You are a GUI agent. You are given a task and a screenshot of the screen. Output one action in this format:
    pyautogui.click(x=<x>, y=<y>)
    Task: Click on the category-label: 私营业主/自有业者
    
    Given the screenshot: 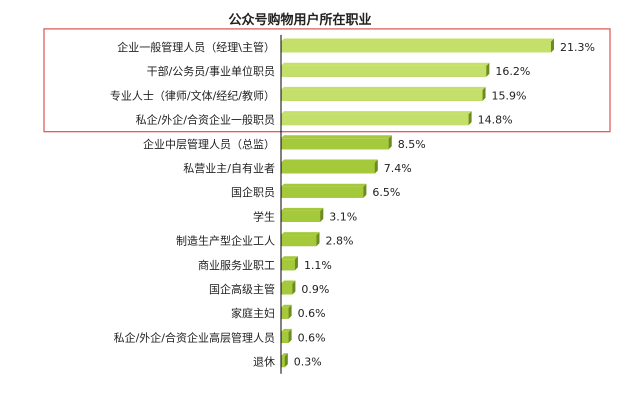 What is the action you would take?
    pyautogui.click(x=229, y=168)
    